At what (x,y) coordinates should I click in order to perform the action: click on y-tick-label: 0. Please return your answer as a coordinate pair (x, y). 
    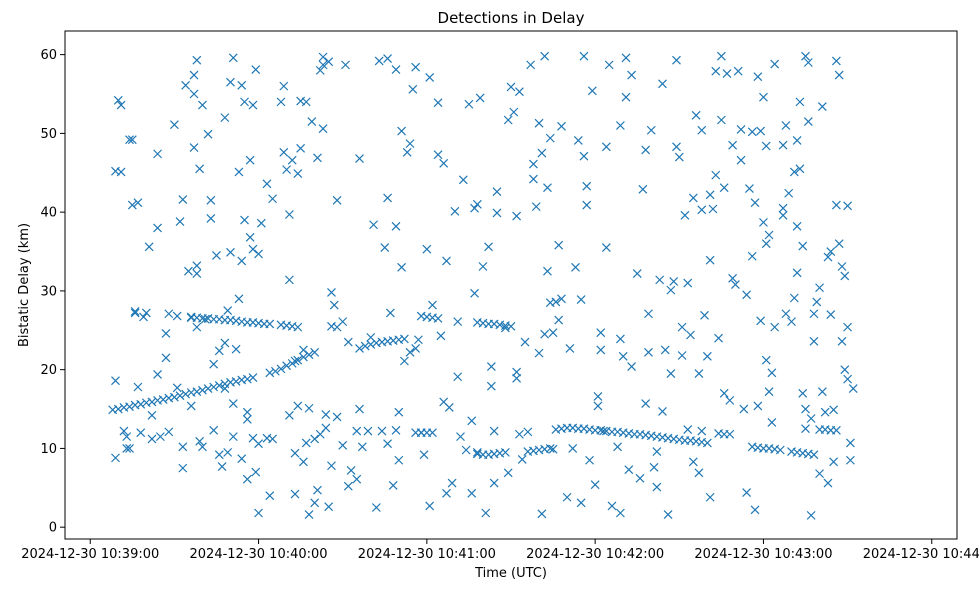
    Looking at the image, I should click on (53, 528).